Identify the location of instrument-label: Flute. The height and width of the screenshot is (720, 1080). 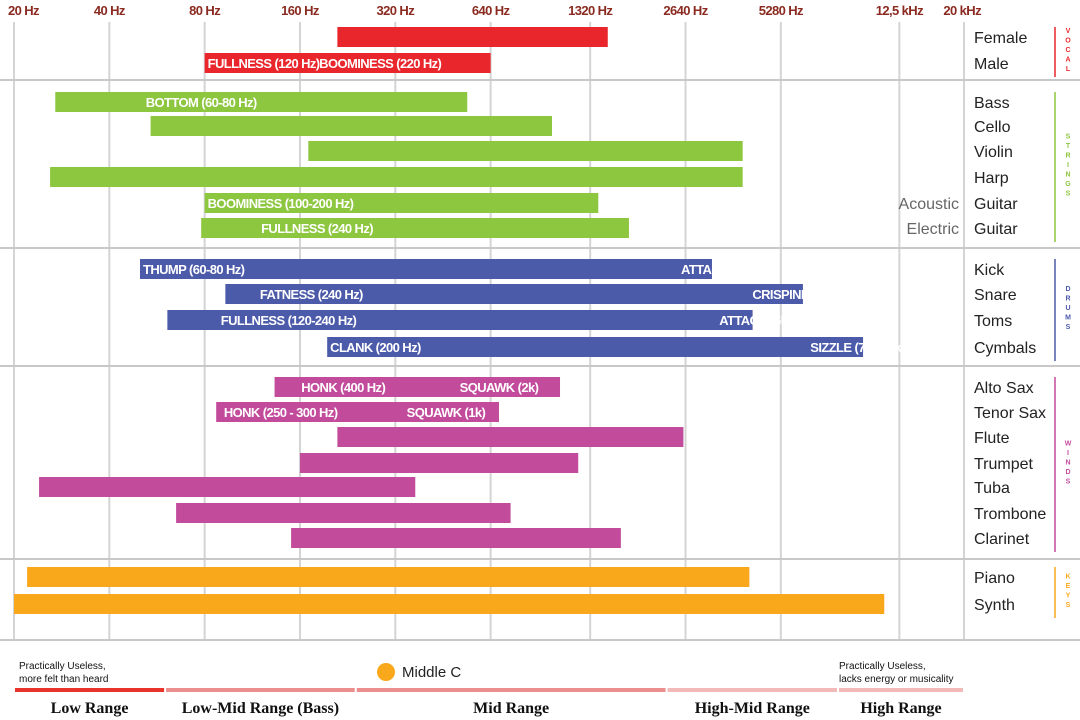
(992, 438).